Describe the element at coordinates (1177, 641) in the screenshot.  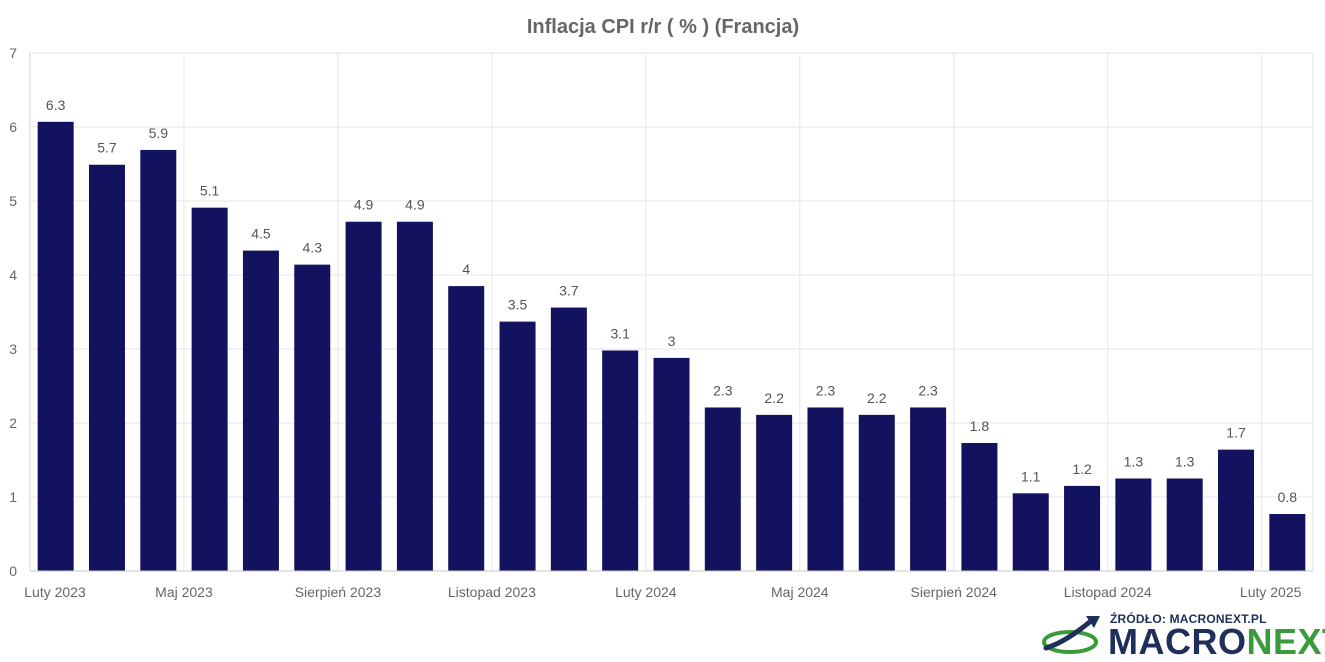
I see `logo-text-part1: MACRO` at that location.